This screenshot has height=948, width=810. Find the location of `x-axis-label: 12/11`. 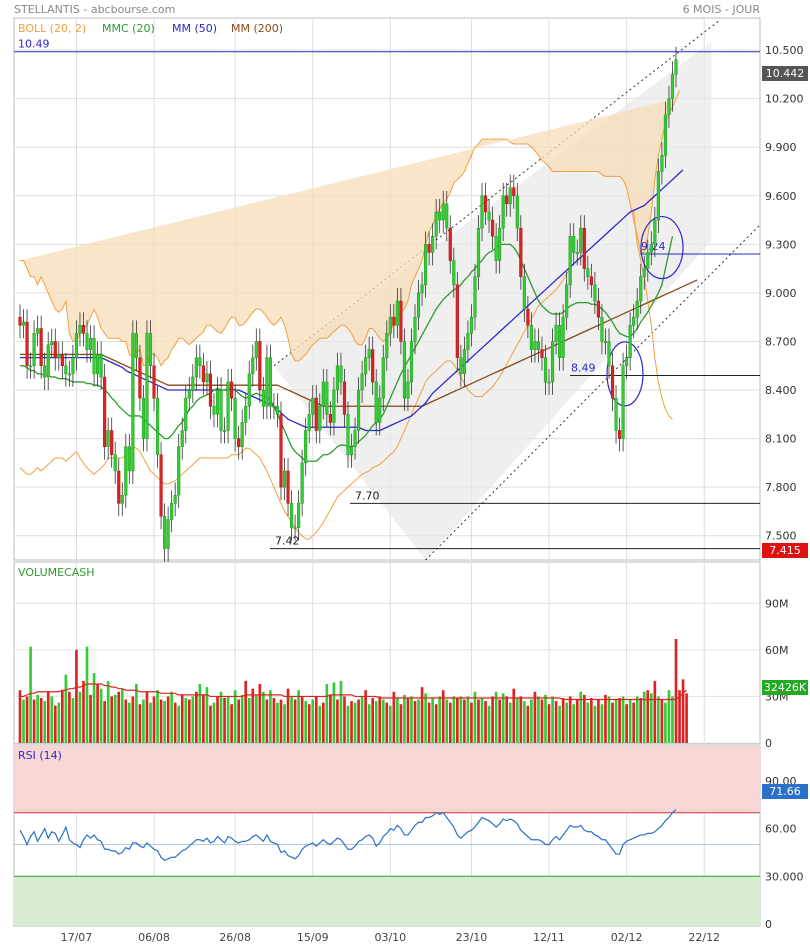

x-axis-label: 12/11 is located at coordinates (549, 937).